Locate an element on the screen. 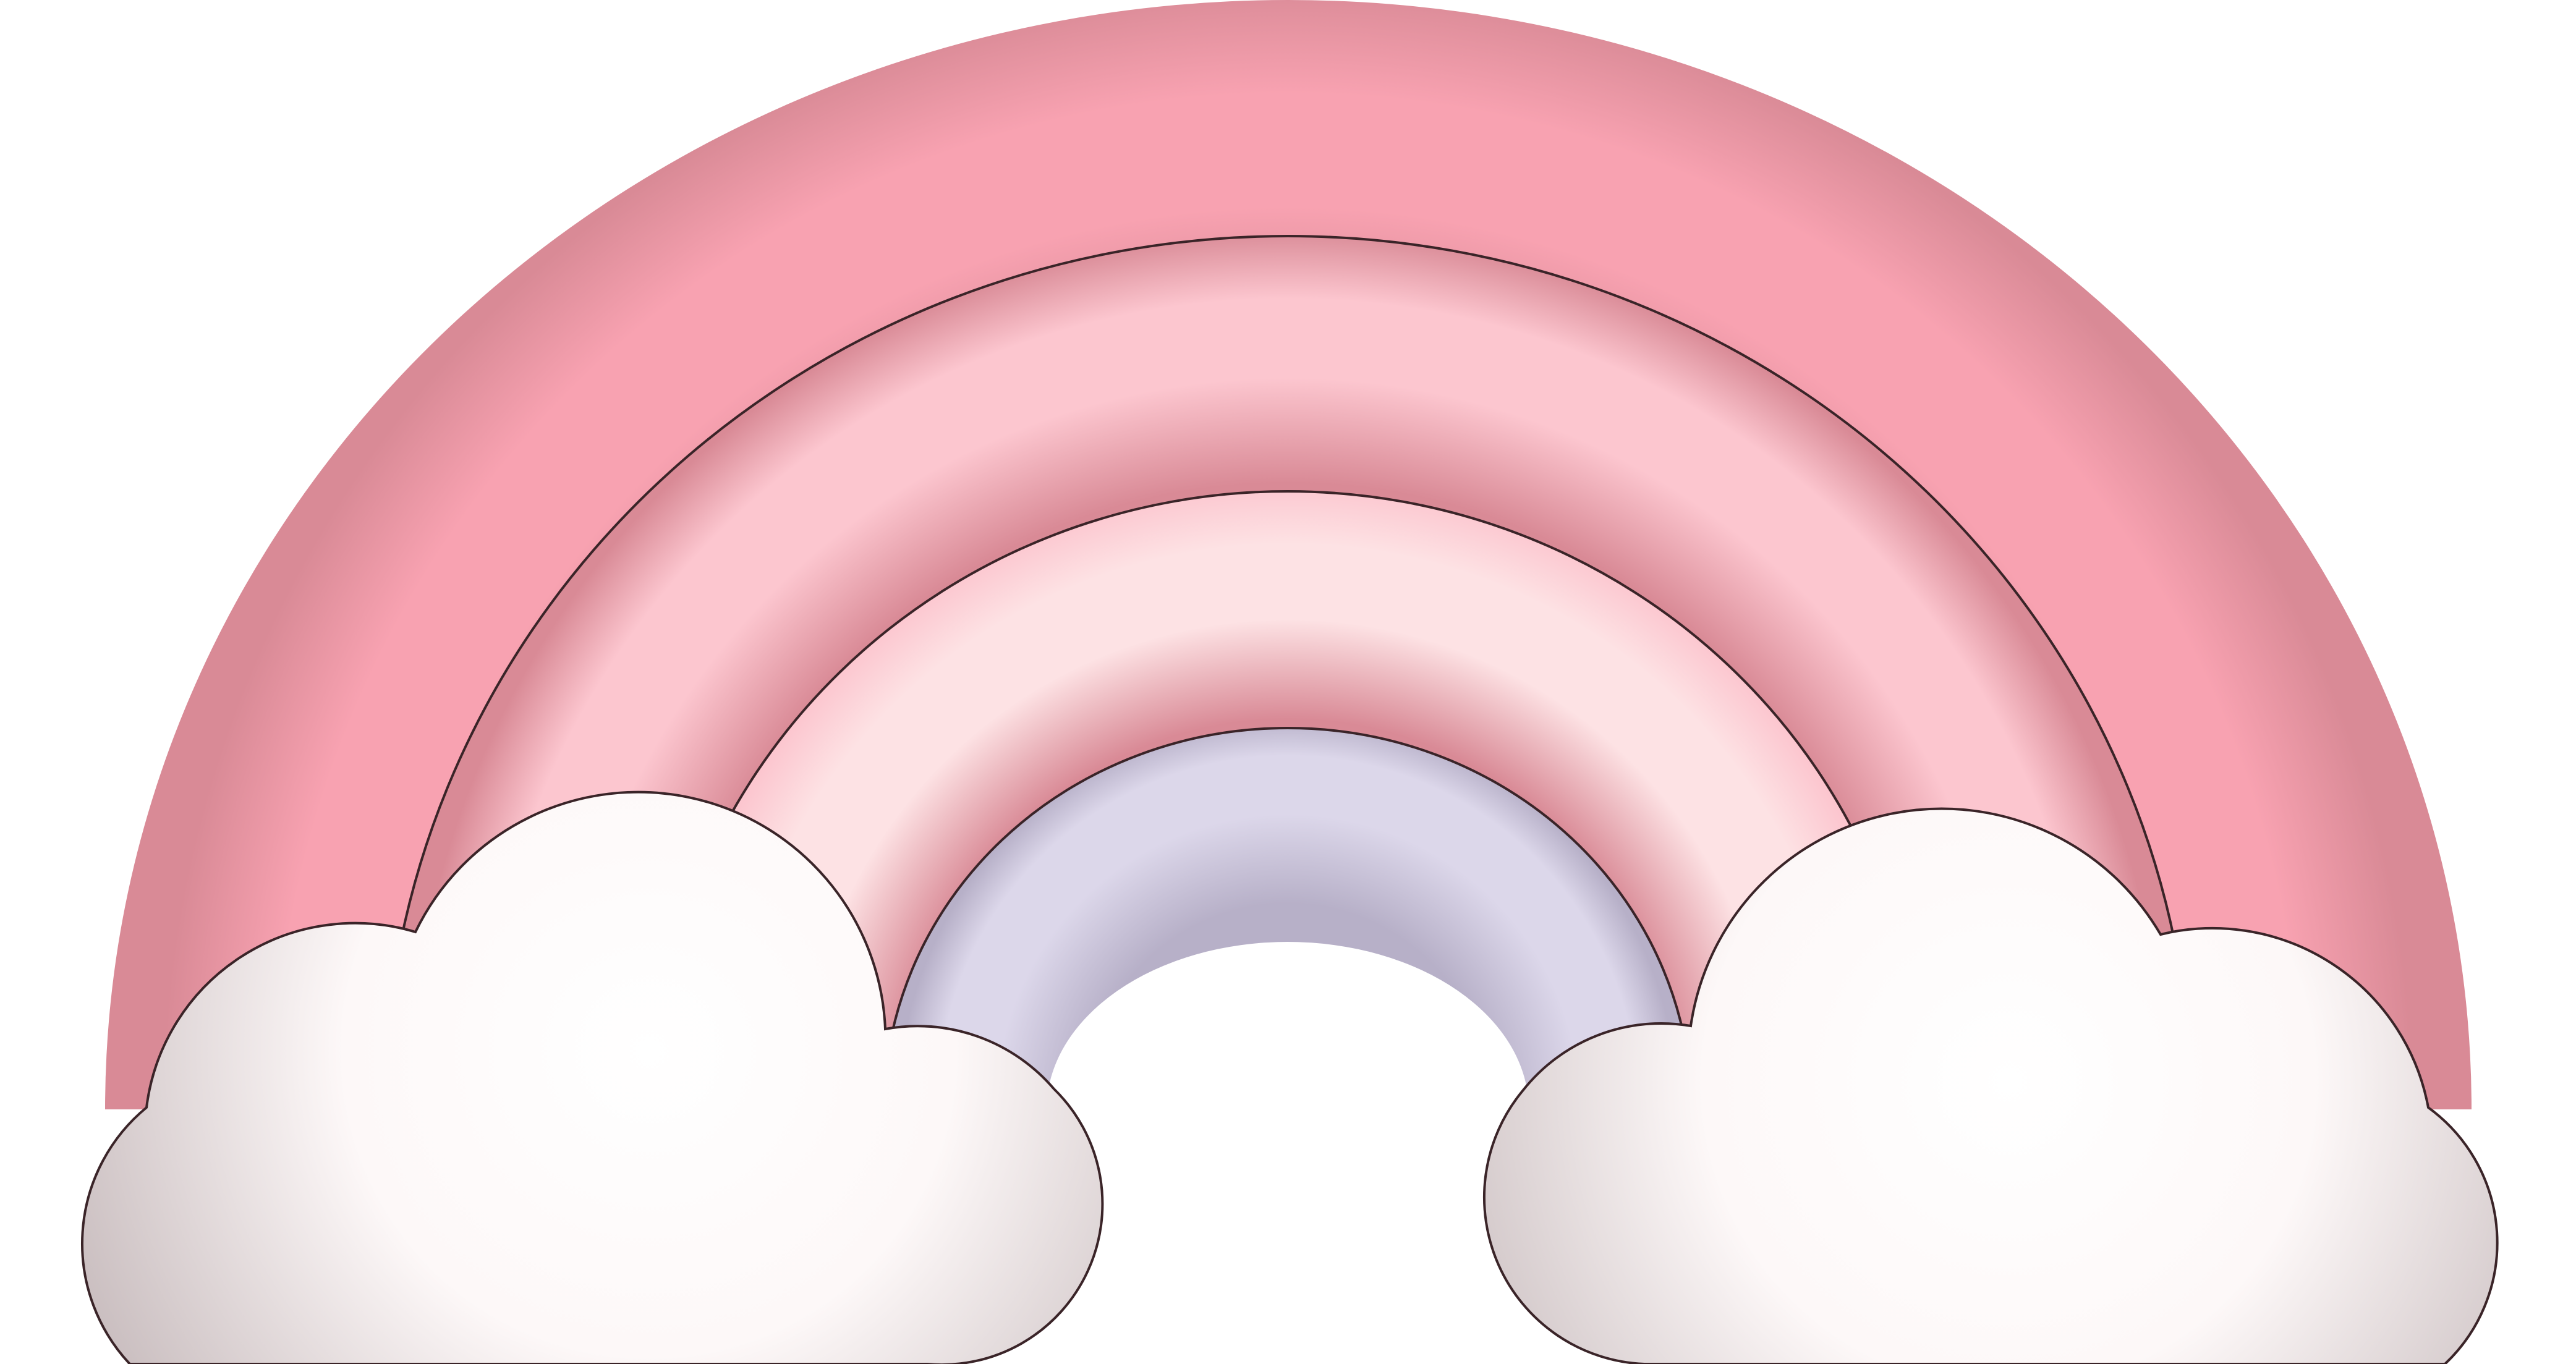 The width and height of the screenshot is (2576, 1364). divider-third is located at coordinates (1288, 918).